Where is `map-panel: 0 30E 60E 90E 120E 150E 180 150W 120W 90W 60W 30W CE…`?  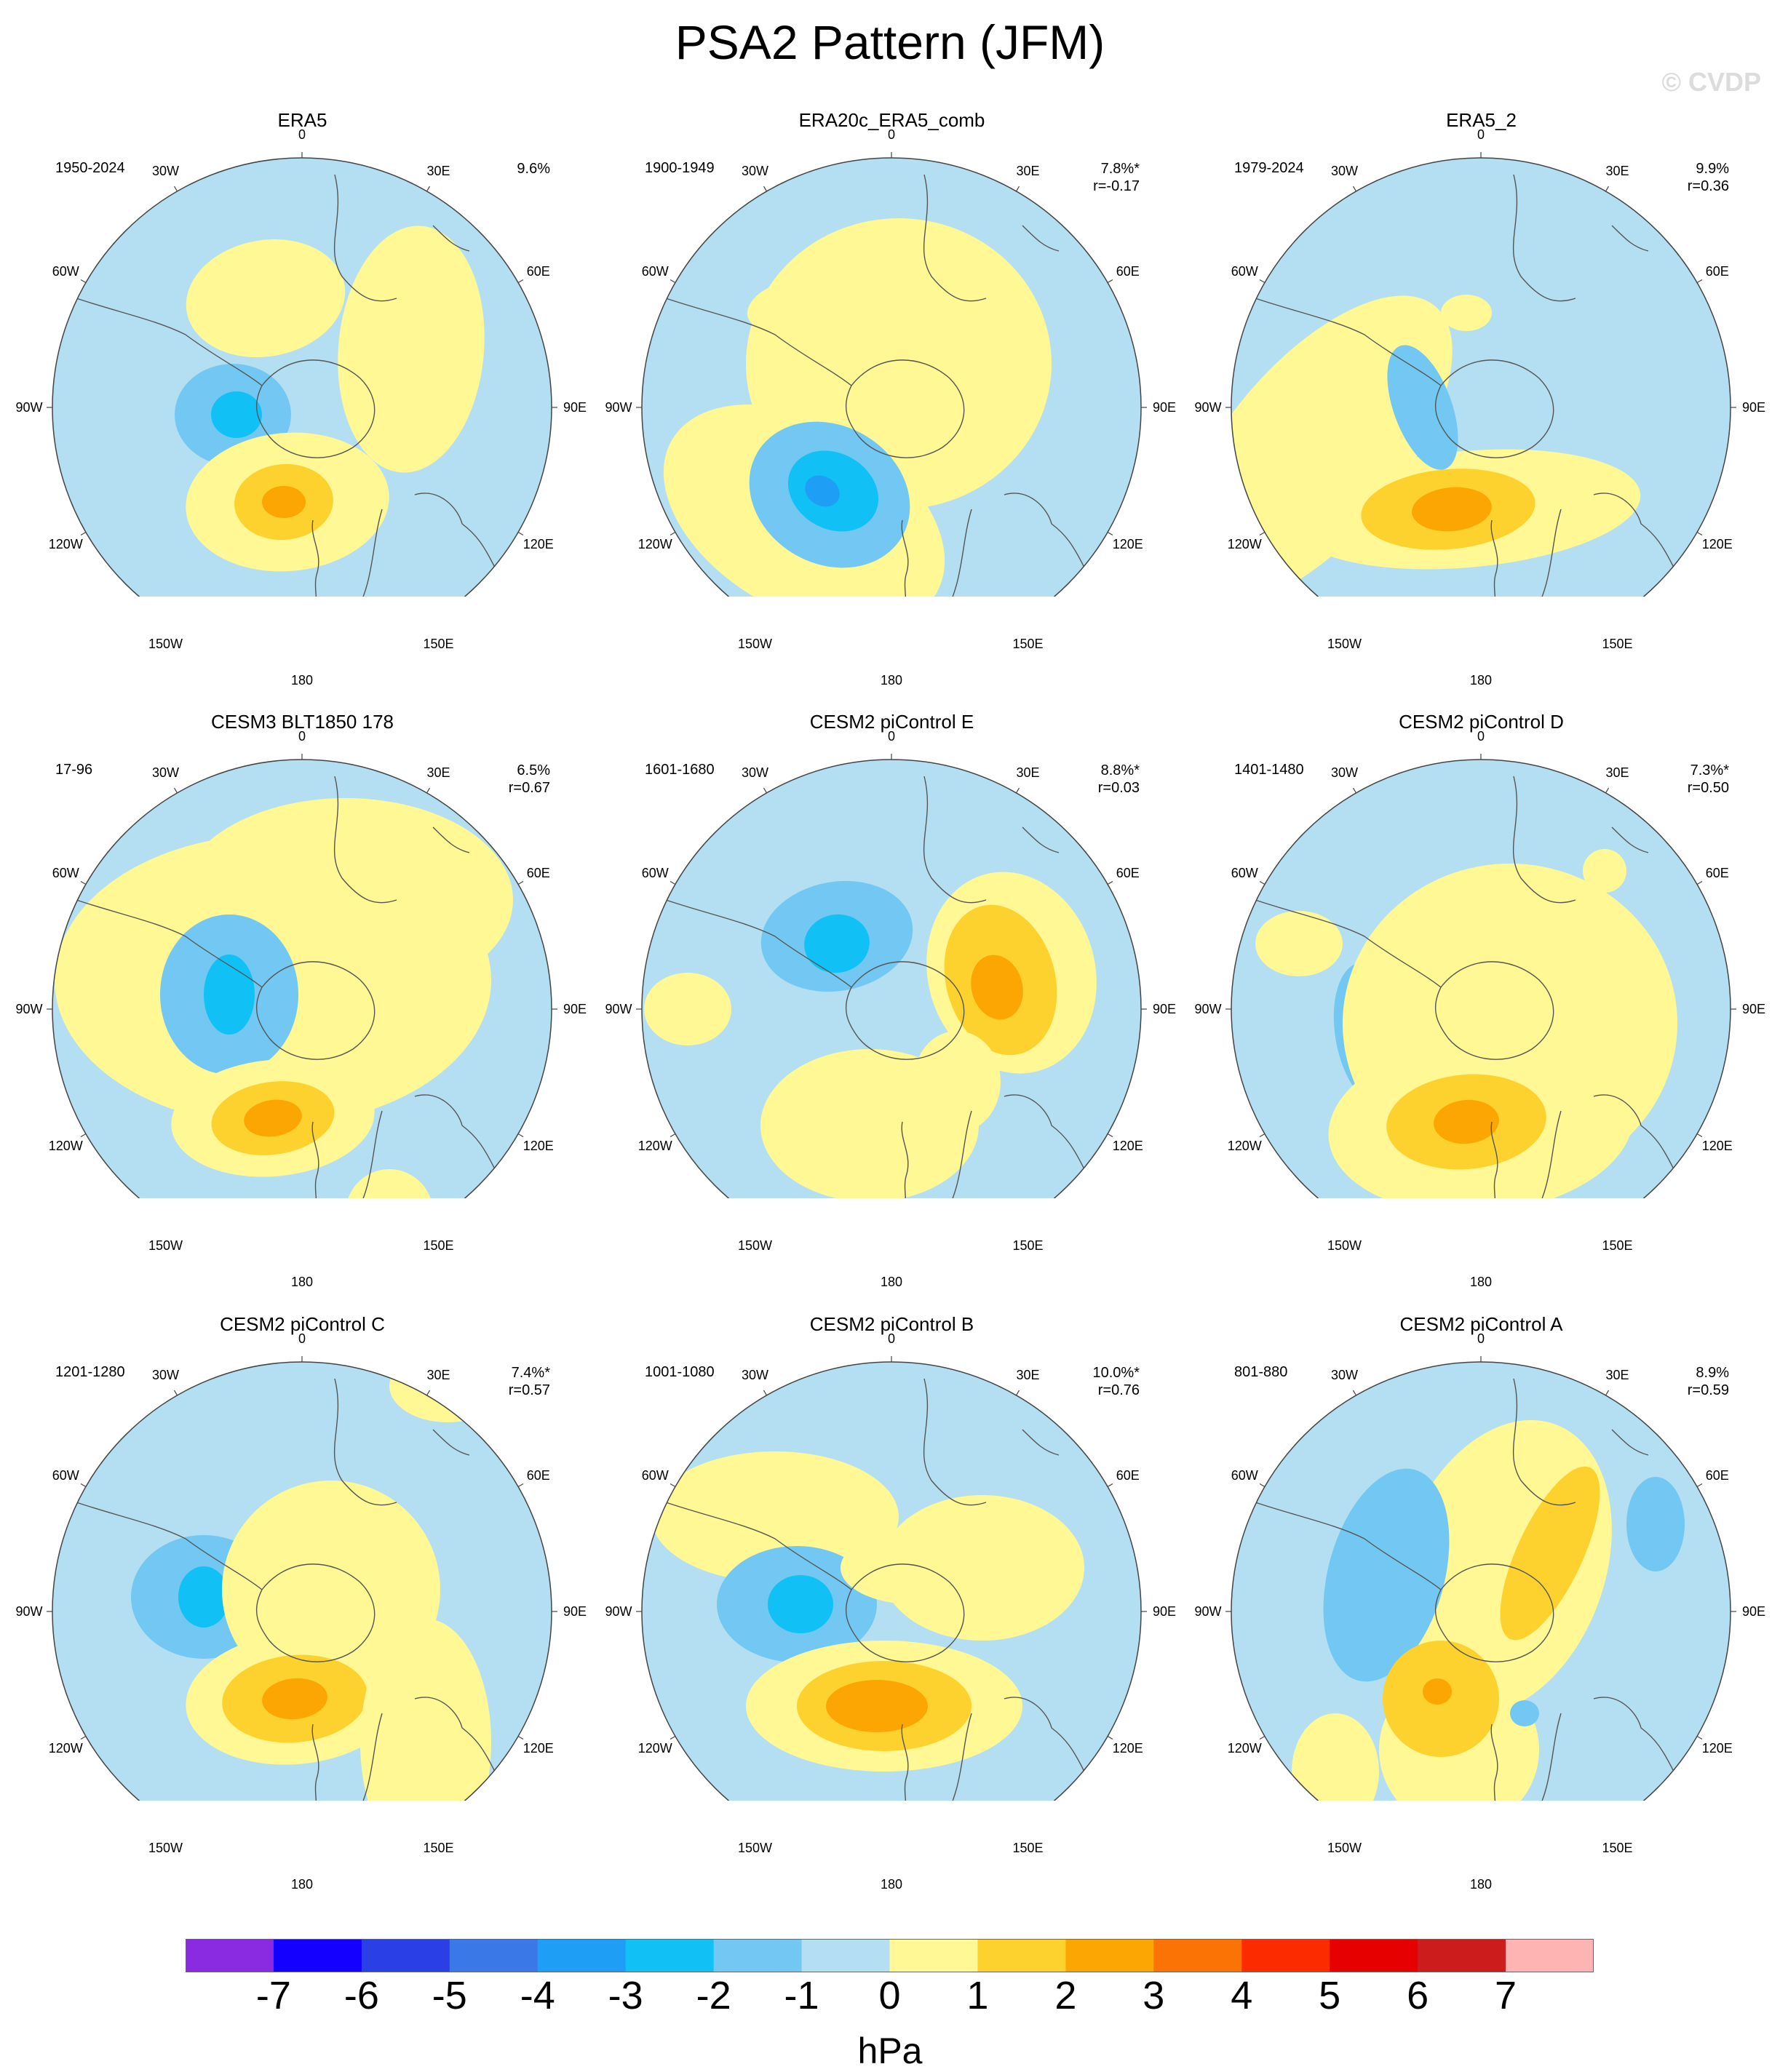 map-panel: 0 30E 60E 90E 120E 150E 180 150W 120W 90W 60W 30W CE… is located at coordinates (302, 945).